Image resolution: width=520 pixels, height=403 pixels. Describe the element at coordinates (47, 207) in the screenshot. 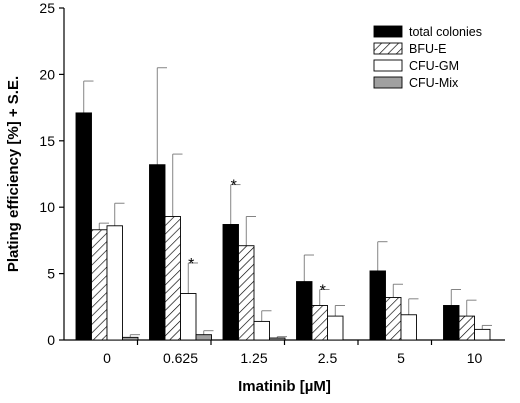

I see `y-tick-label: 10` at that location.